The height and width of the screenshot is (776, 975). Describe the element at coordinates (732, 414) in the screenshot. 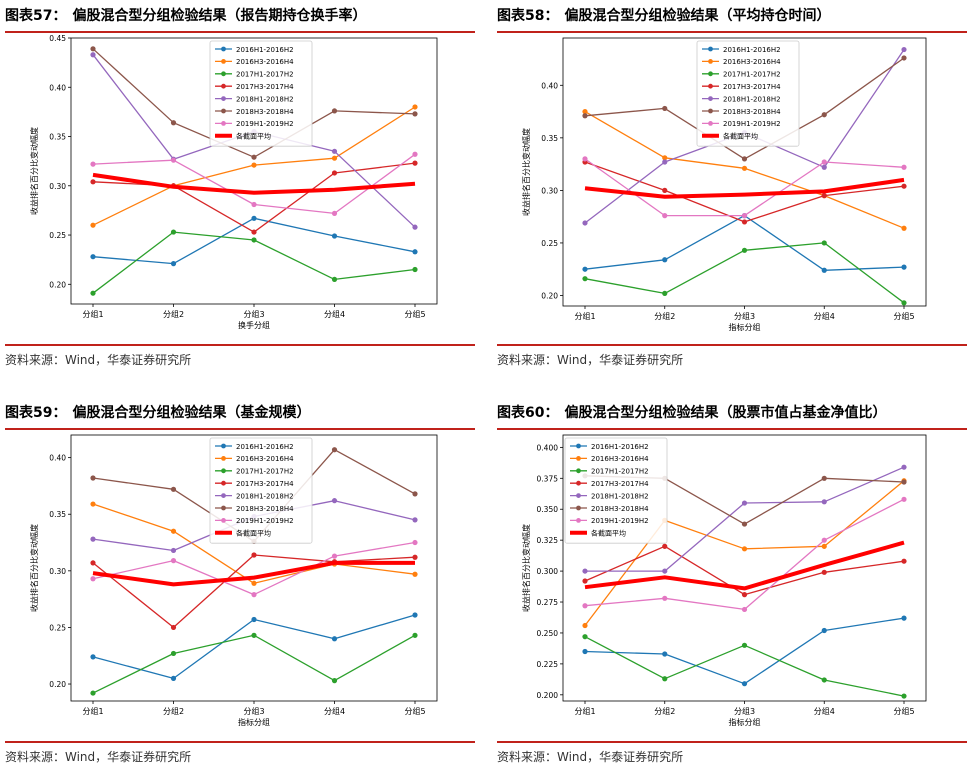

I see `panel-title: 图表60： 偏股混合型分组检验结果（股票市值占基金净值比）` at that location.